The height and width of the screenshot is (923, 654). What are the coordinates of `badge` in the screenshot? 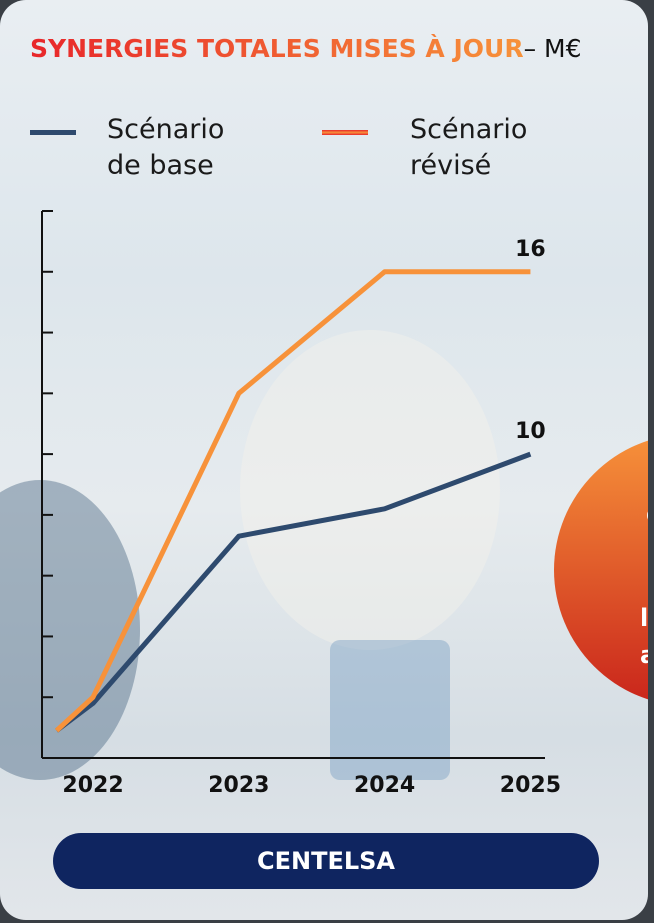 It's located at (601, 570).